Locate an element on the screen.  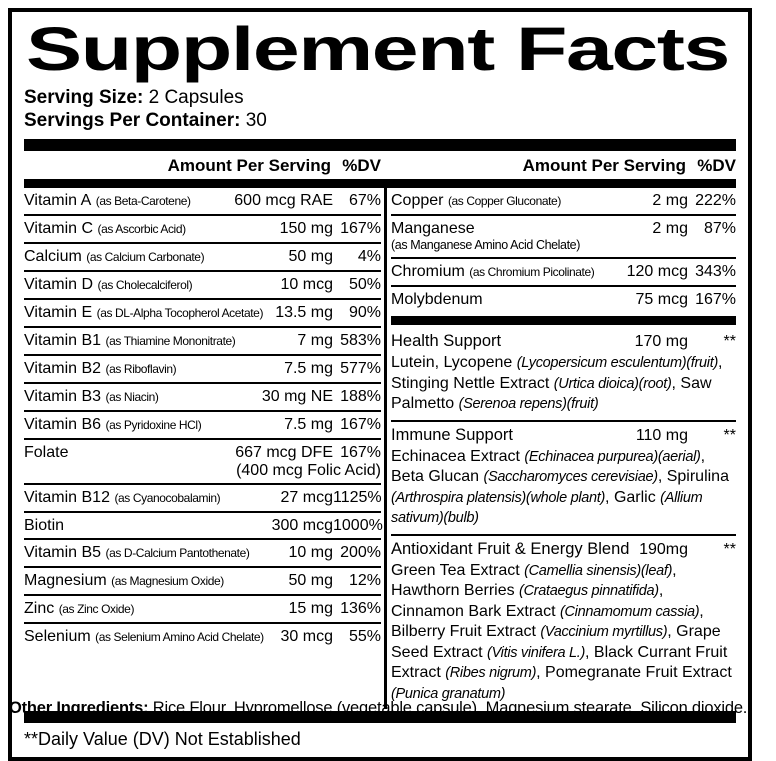
ingredient-text: Green Tea Extract is located at coordinates (458, 570).